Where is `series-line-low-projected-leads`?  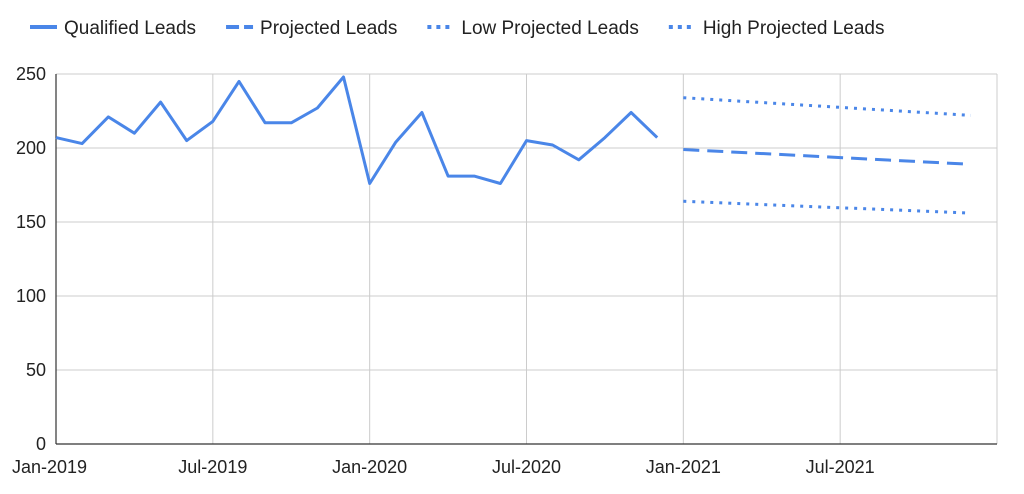
series-line-low-projected-leads is located at coordinates (827, 207).